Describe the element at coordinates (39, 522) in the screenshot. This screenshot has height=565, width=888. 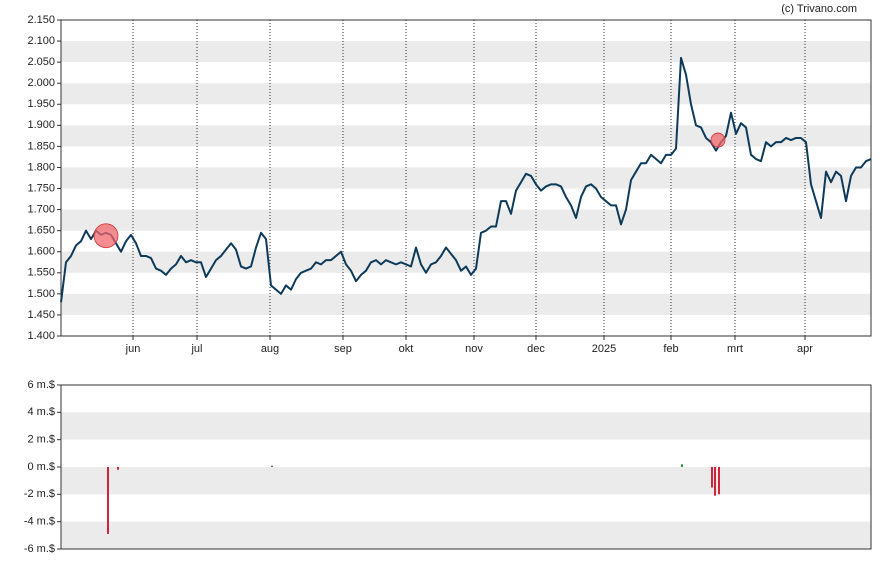
I see `y-tick-label: -4 m.$` at that location.